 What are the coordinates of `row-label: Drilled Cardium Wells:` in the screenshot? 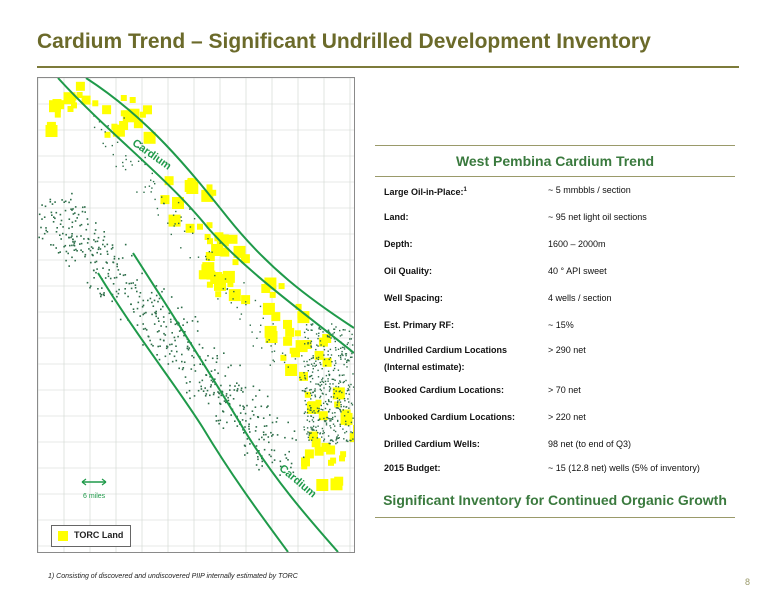 It's located at (432, 444).